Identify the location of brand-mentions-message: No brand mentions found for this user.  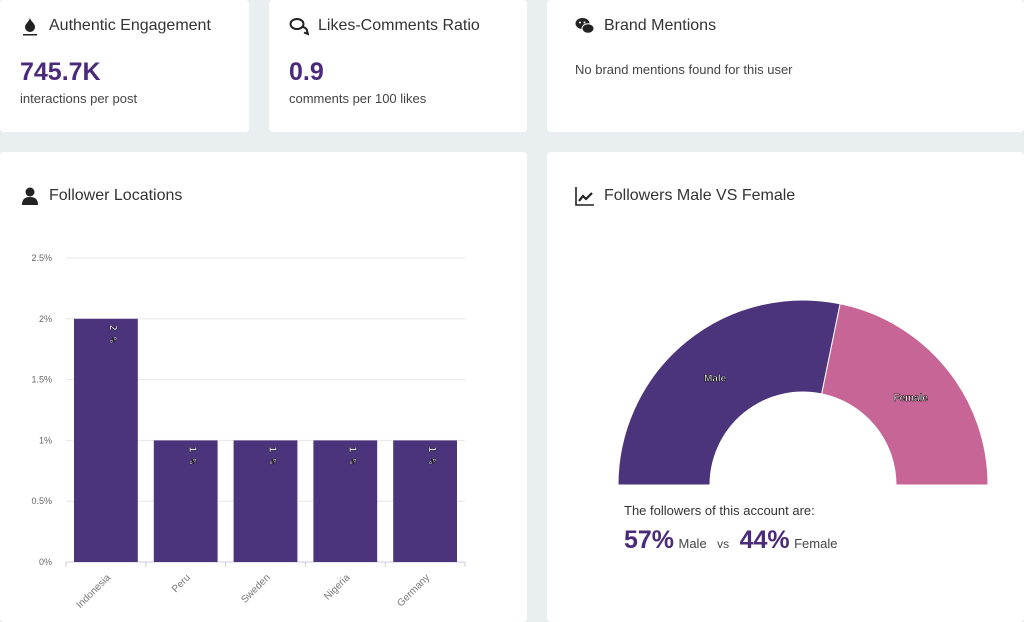
(684, 69).